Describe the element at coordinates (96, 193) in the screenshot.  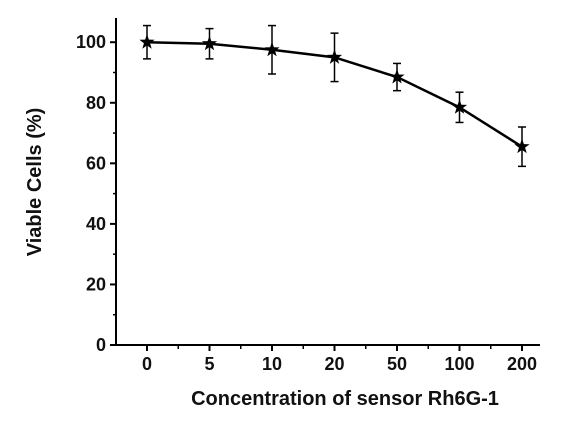
I see `y-ticks: 0 20 40 60 80 100` at that location.